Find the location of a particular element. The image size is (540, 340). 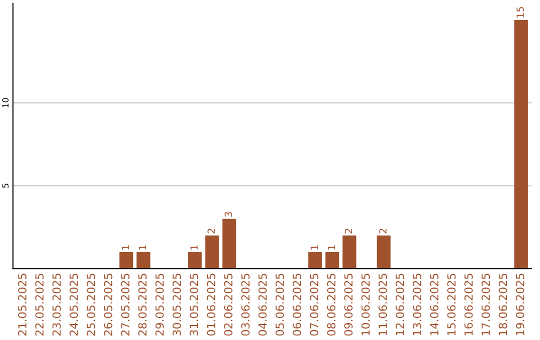

x-tick-label: 19.06.2025 is located at coordinates (520, 305).